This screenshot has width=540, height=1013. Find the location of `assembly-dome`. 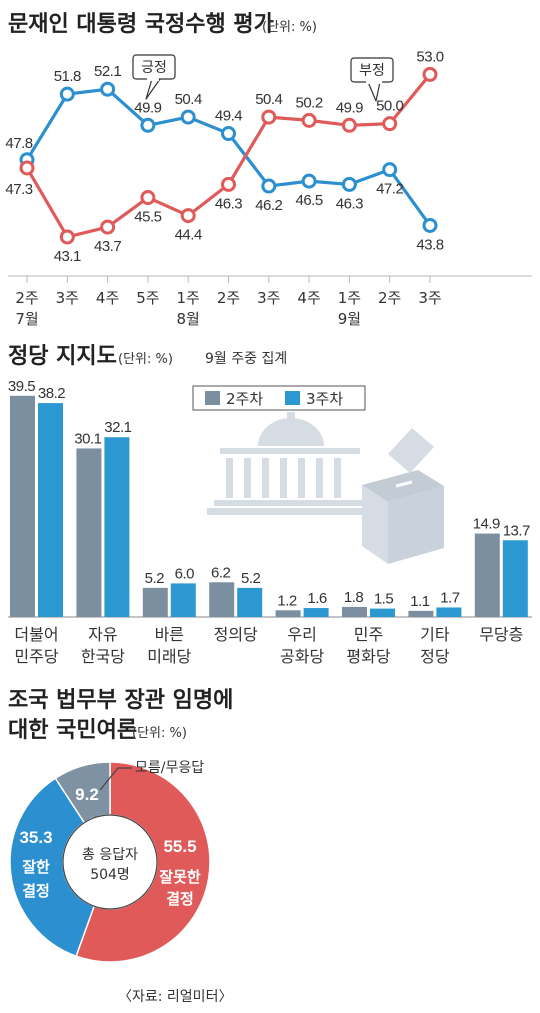

assembly-dome is located at coordinates (291, 432).